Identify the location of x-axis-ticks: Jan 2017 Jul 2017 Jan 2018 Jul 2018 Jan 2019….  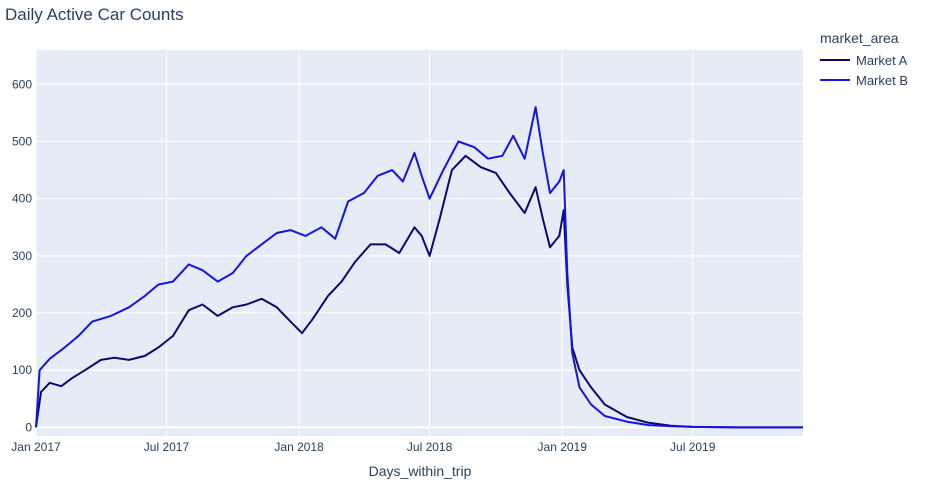
(363, 447).